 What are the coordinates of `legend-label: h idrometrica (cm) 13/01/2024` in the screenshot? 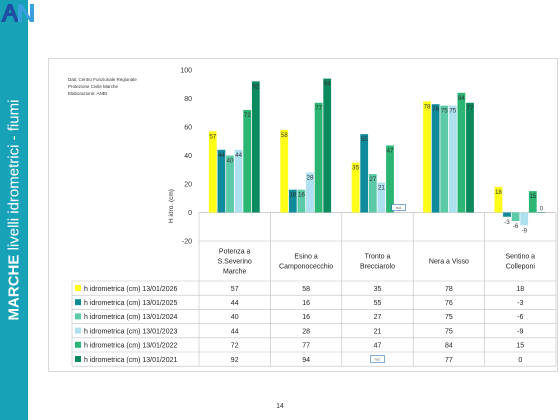 It's located at (130, 317).